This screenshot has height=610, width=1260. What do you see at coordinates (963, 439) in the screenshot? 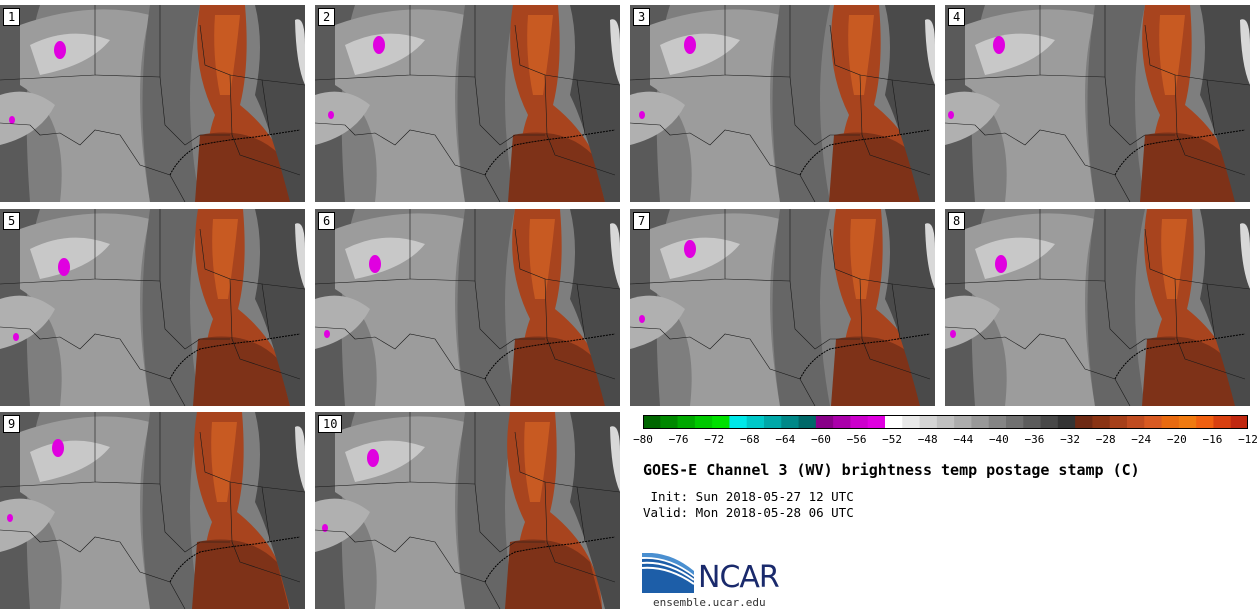
I see `colorbar-tick-label: −44` at bounding box center [963, 439].